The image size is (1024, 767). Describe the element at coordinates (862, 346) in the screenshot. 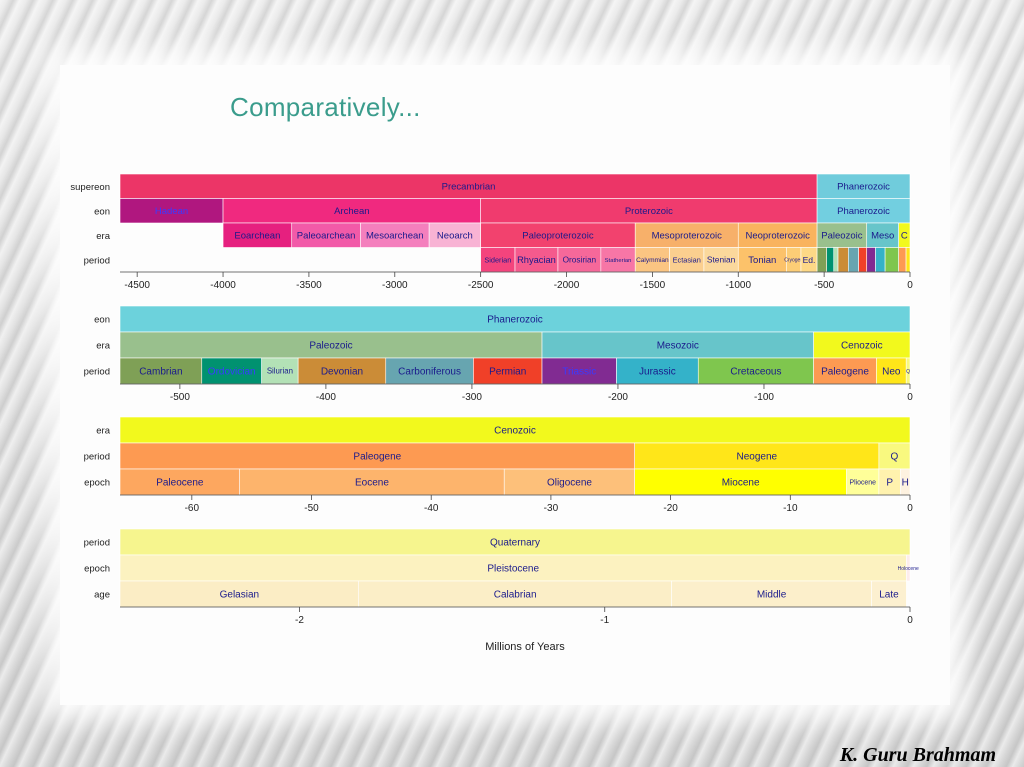

I see `segment-label: Cenozoic` at that location.